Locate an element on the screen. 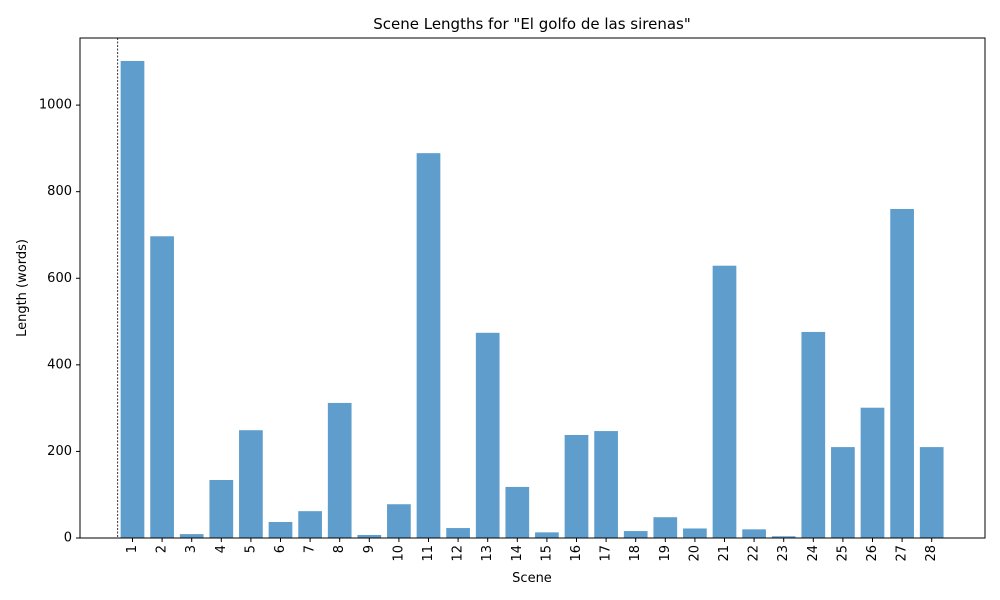  x-tick-label: 22 is located at coordinates (754, 553).